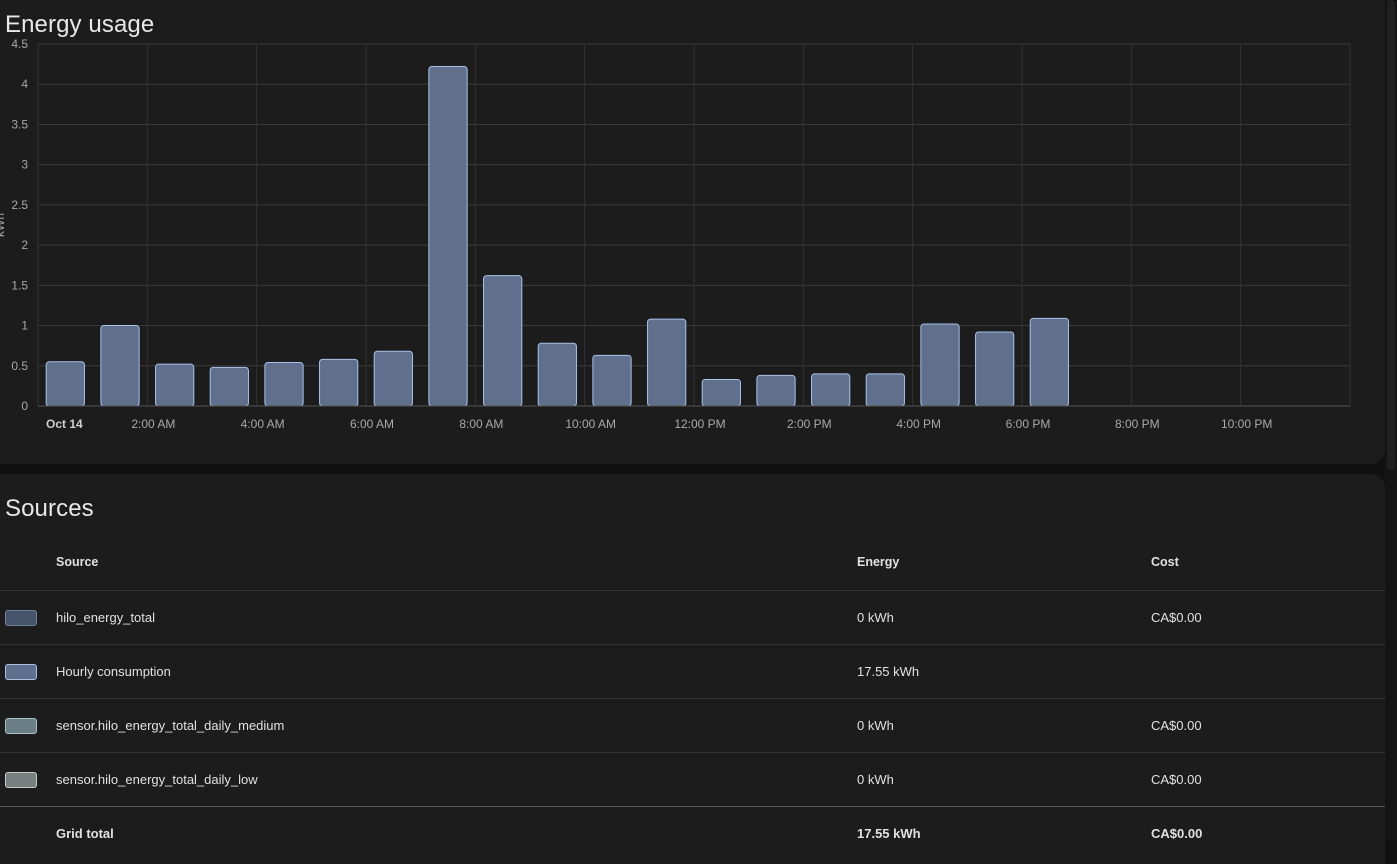 The width and height of the screenshot is (1397, 864). Describe the element at coordinates (24, 406) in the screenshot. I see `y-tick-label: 0` at that location.